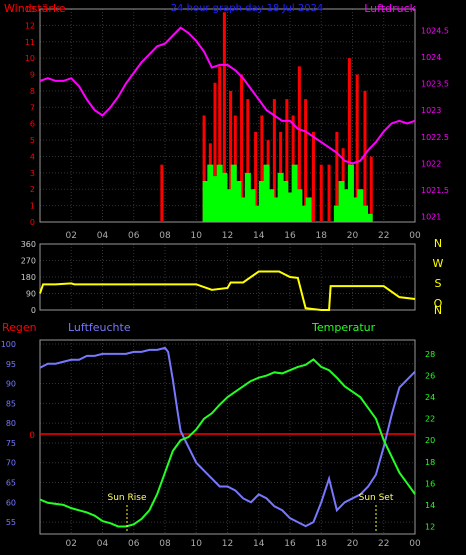 The width and height of the screenshot is (466, 555). What do you see at coordinates (431, 110) in the screenshot?
I see `luftdruck-tick: 1023` at bounding box center [431, 110].